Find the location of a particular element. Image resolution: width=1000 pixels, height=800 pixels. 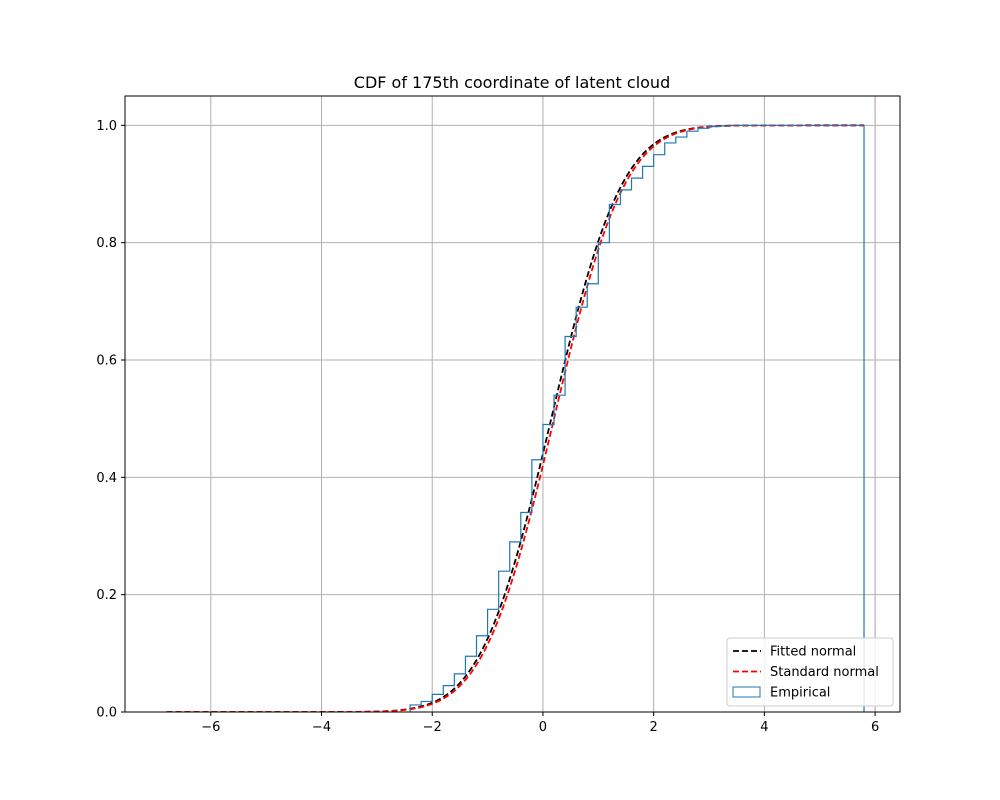

legend-label: Empirical is located at coordinates (800, 693).